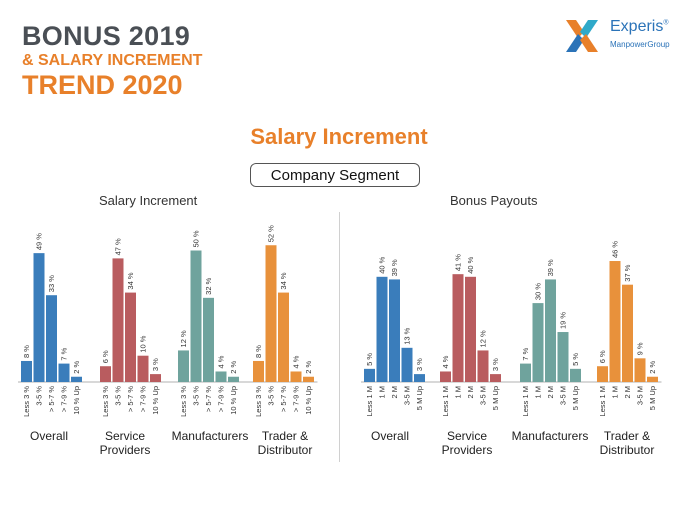  I want to click on bonus-group-label-service-providers-1: Providers, so click(467, 450).